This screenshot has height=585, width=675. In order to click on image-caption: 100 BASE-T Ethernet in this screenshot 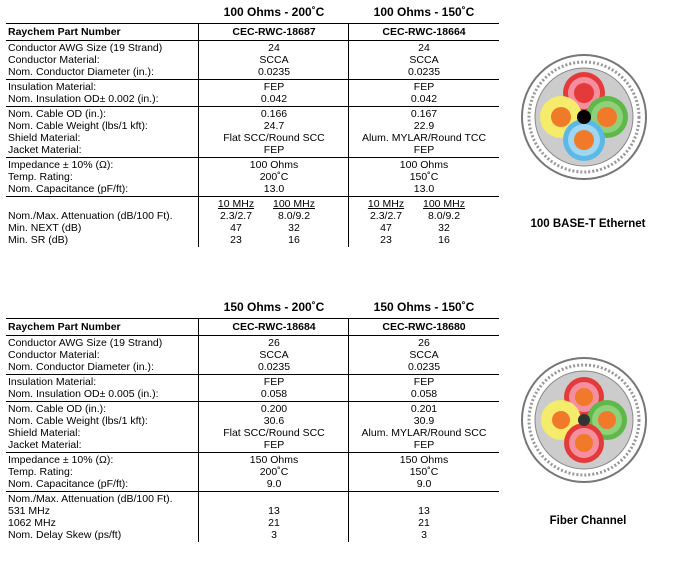, I will do `click(588, 224)`.